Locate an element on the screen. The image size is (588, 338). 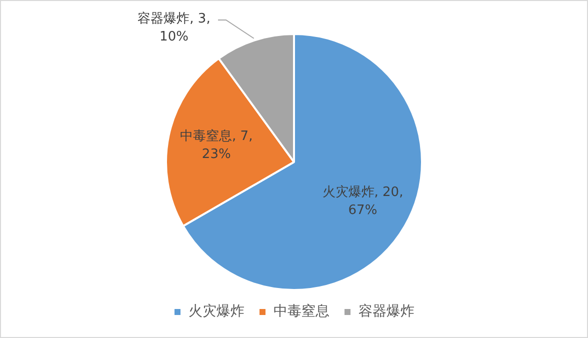
data-label: 容器爆炸, 3, 10% is located at coordinates (174, 27).